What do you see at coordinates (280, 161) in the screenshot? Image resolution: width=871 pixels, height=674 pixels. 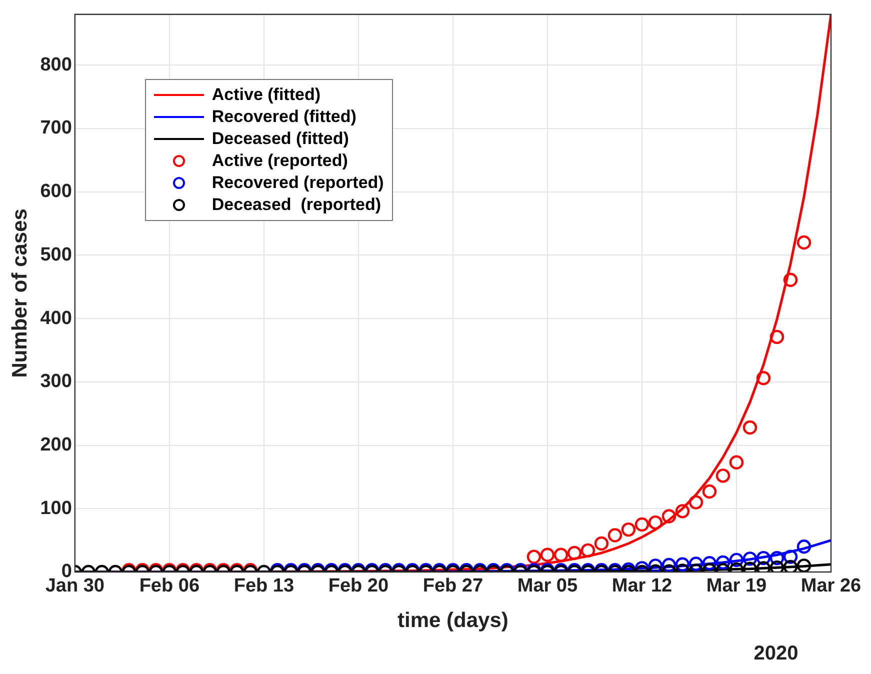 I see `legend-label: Active (reported)` at bounding box center [280, 161].